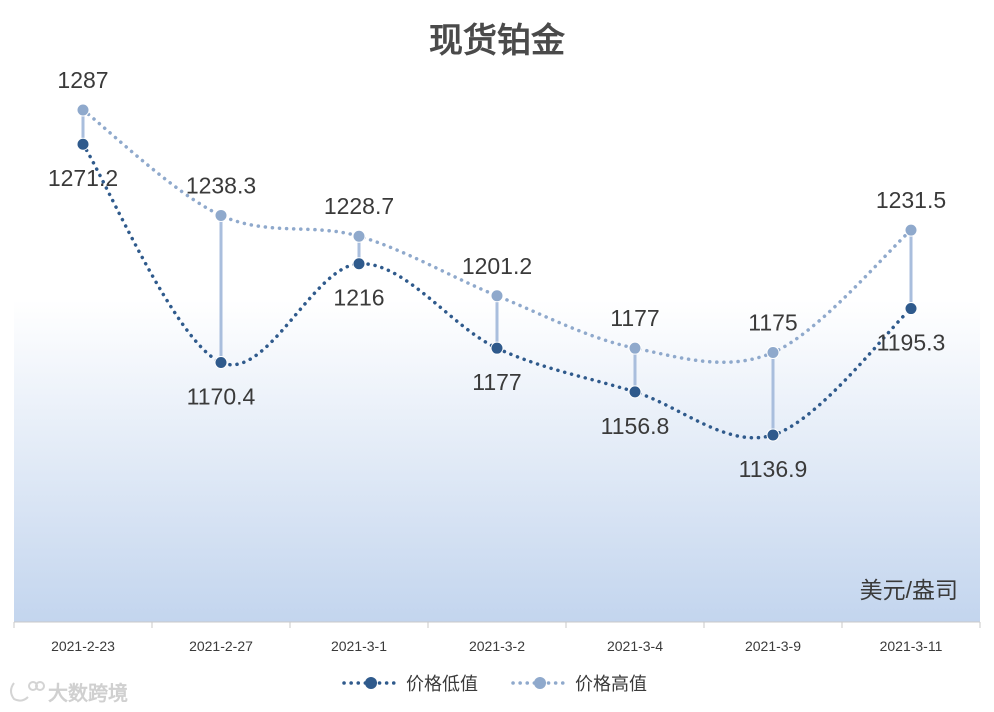 The width and height of the screenshot is (994, 712). What do you see at coordinates (88, 693) in the screenshot?
I see `watermark-text: 大数跨境` at bounding box center [88, 693].